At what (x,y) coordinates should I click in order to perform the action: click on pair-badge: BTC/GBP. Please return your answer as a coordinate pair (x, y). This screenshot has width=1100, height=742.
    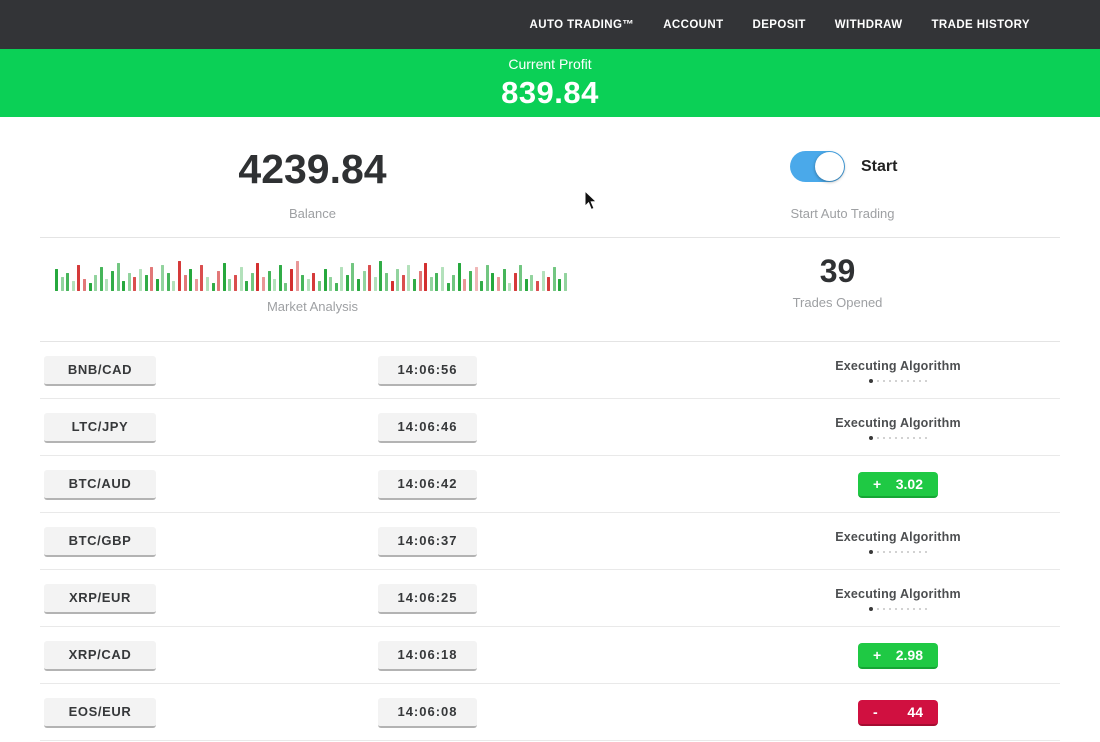
    Looking at the image, I should click on (100, 541).